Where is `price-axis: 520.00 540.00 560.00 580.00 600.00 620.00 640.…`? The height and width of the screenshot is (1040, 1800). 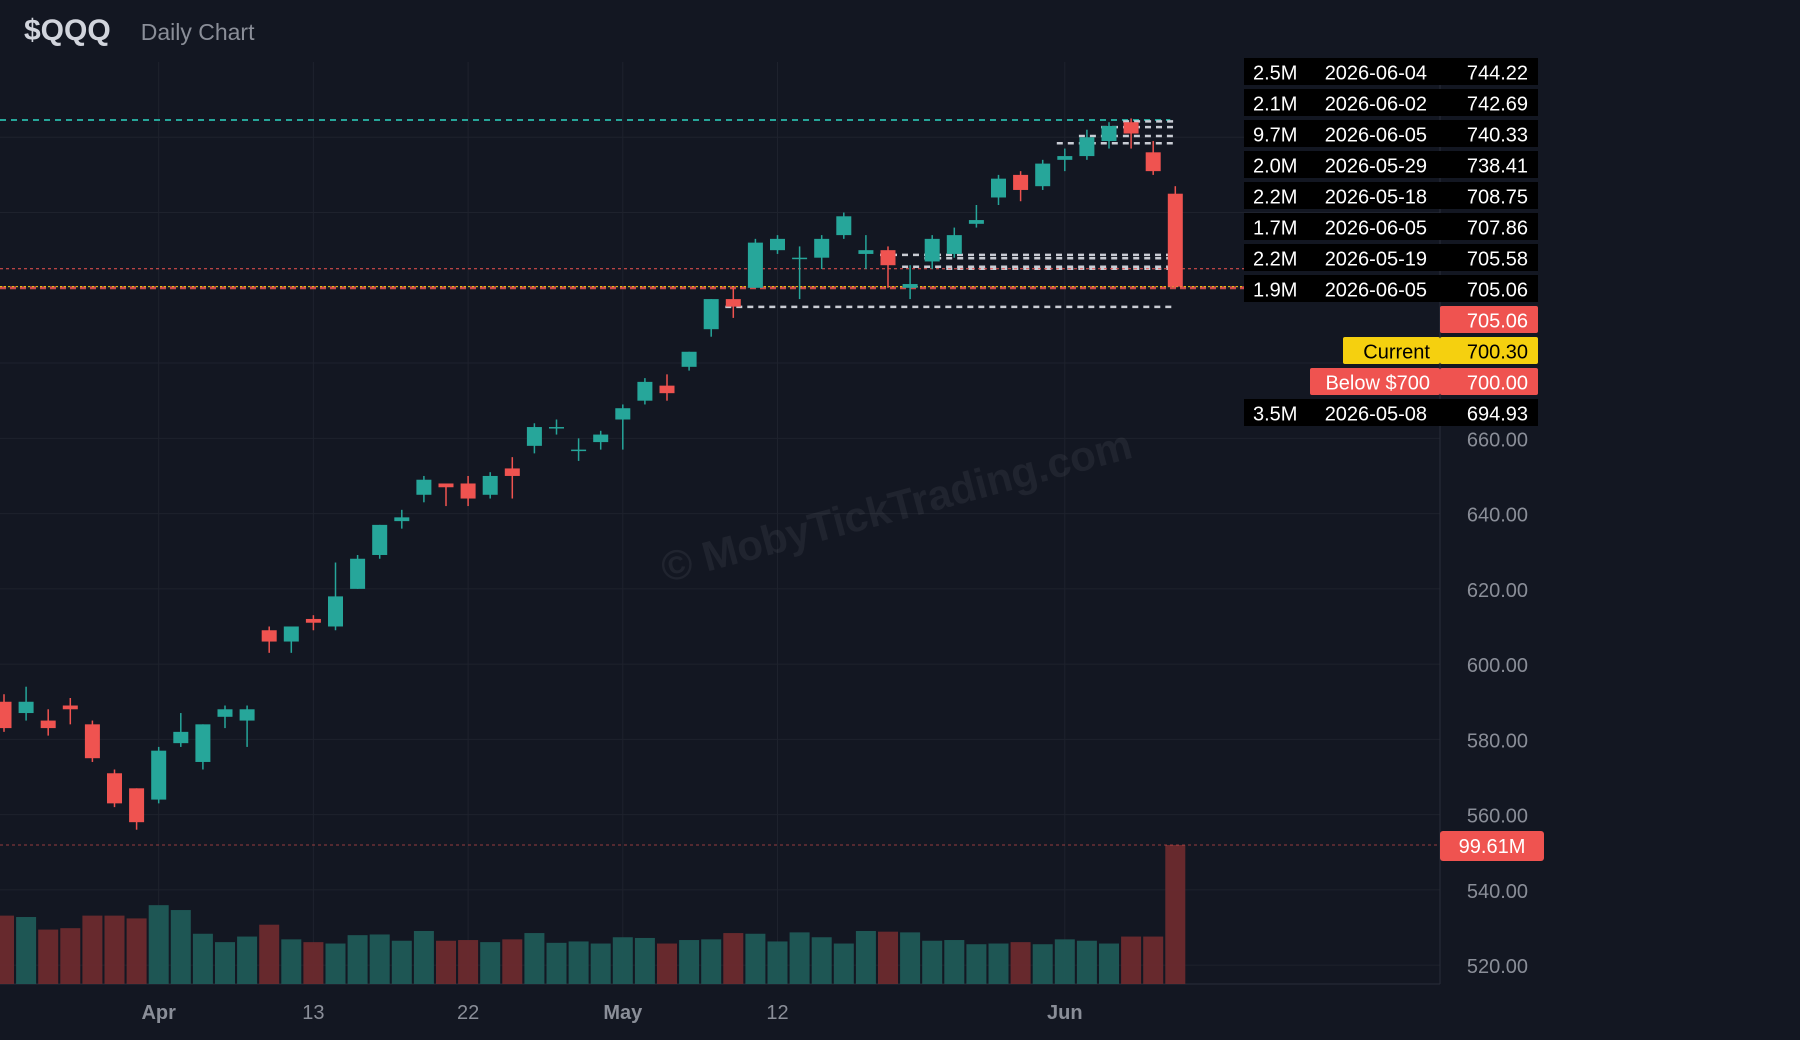
price-axis: 520.00 540.00 560.00 580.00 600.00 620.00 640.… is located at coordinates (1497, 703).